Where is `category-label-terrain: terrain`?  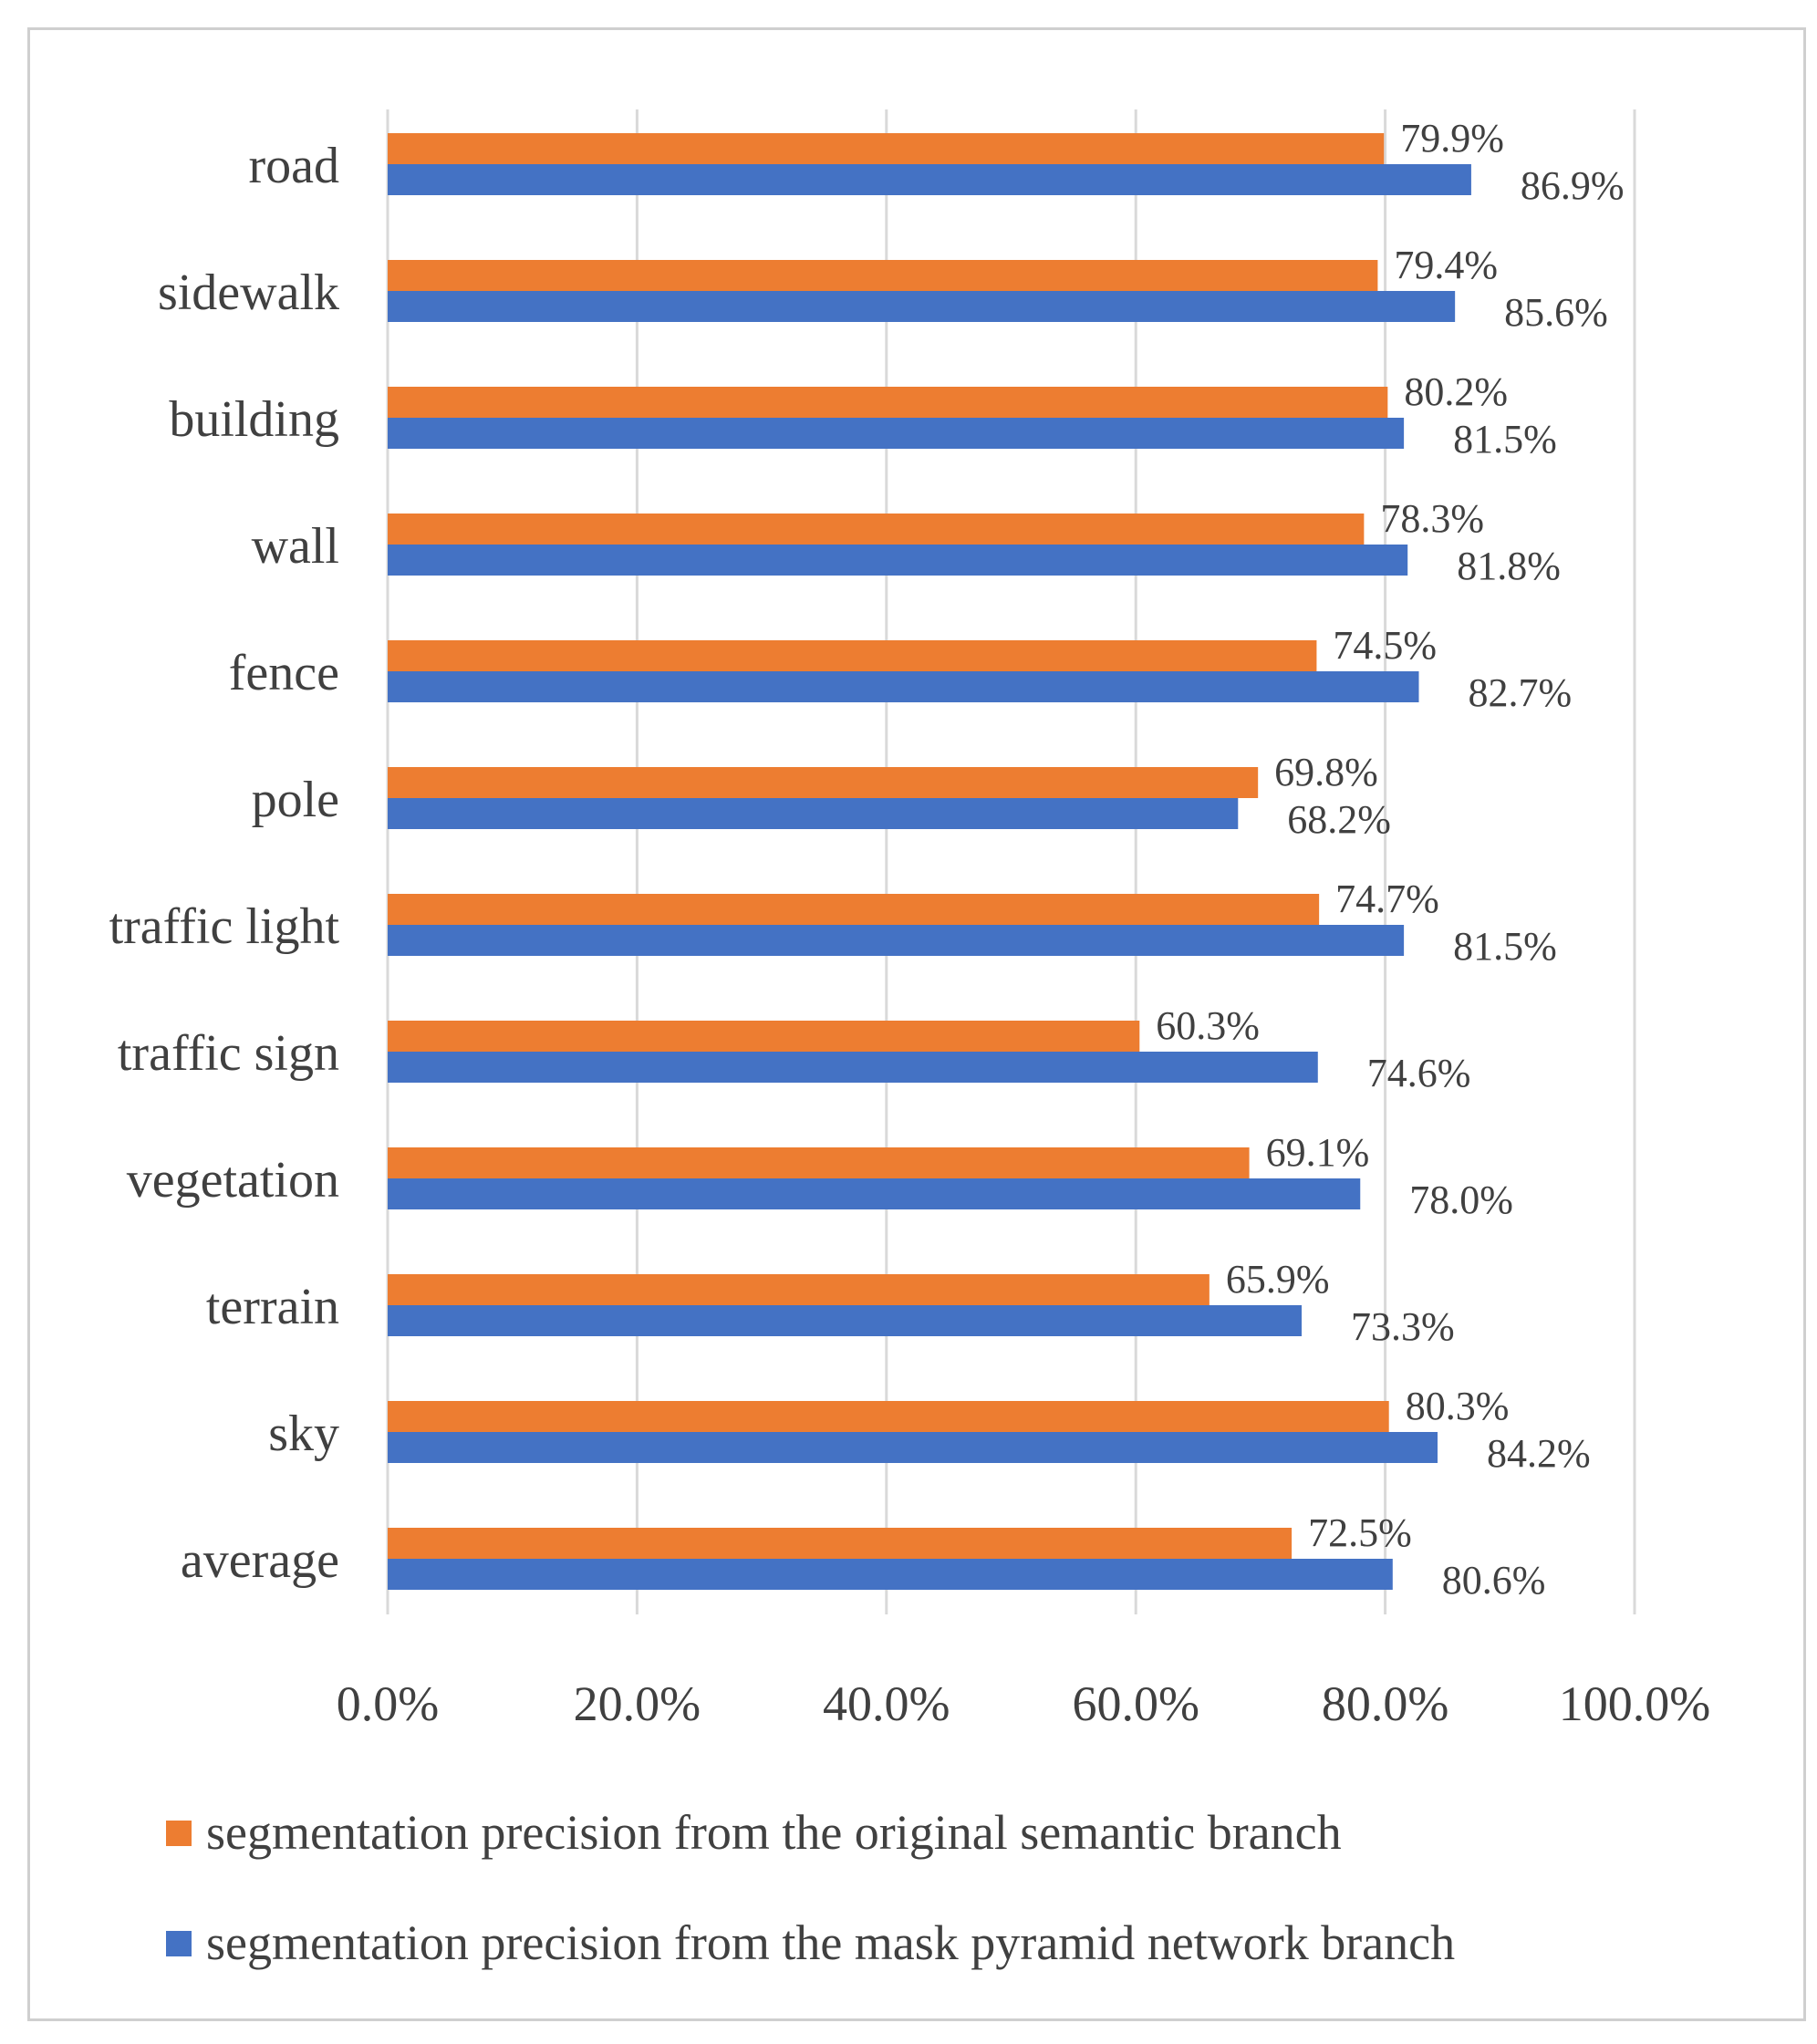 category-label-terrain: terrain is located at coordinates (272, 1307).